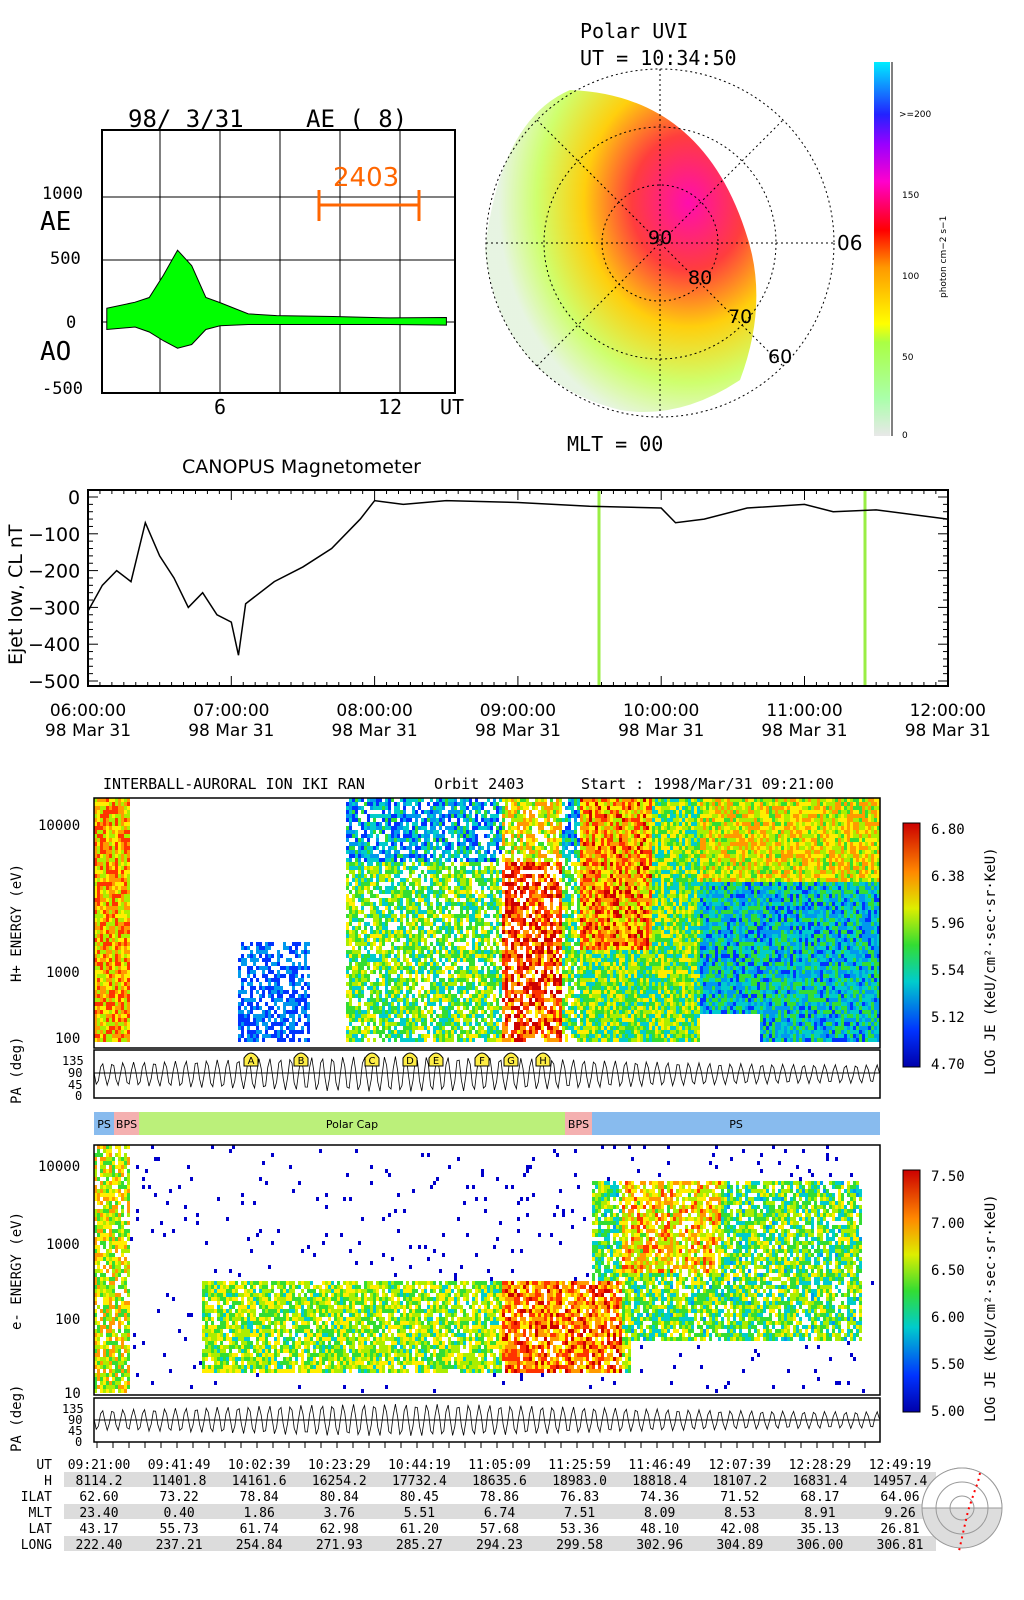  What do you see at coordinates (882, 249) in the screenshot?
I see `uvi-colorbar` at bounding box center [882, 249].